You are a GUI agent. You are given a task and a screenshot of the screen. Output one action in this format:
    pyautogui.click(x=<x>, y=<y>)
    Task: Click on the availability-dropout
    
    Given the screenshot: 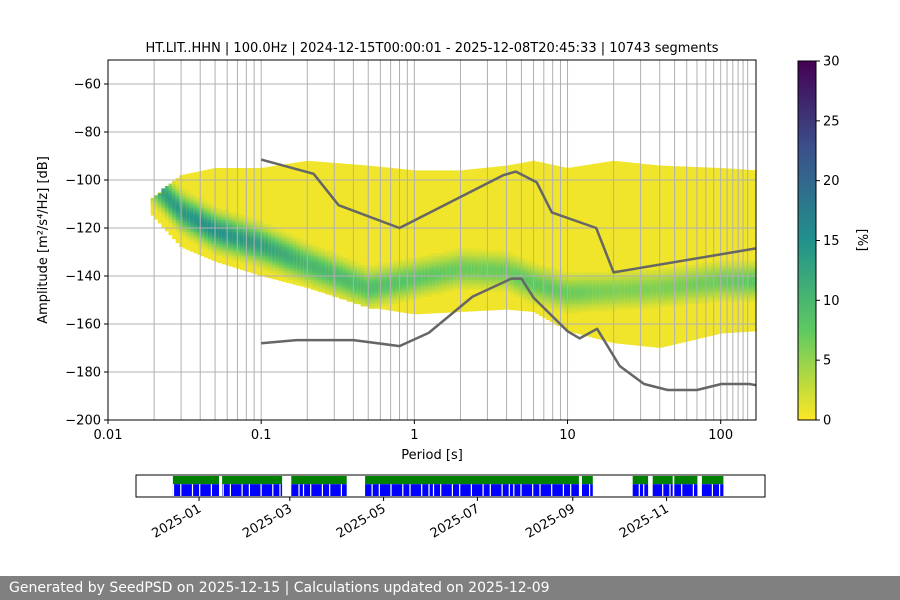 What is the action you would take?
    pyautogui.click(x=483, y=490)
    